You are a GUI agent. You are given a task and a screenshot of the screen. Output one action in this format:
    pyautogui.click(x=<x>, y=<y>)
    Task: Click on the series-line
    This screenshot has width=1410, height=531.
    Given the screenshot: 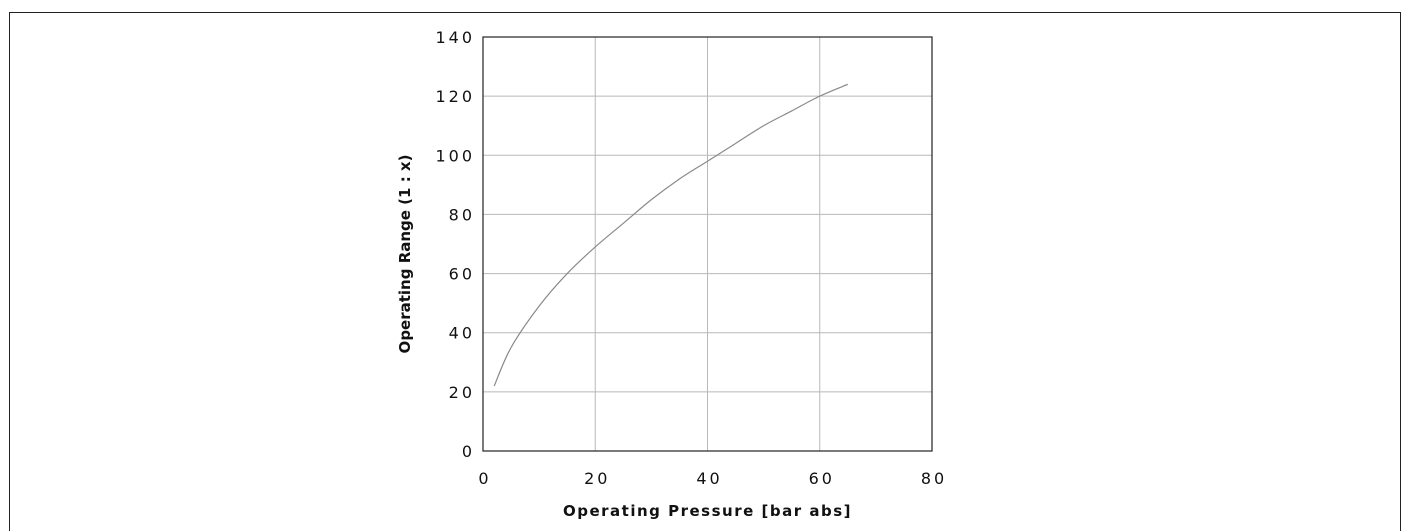 What is the action you would take?
    pyautogui.click(x=671, y=235)
    